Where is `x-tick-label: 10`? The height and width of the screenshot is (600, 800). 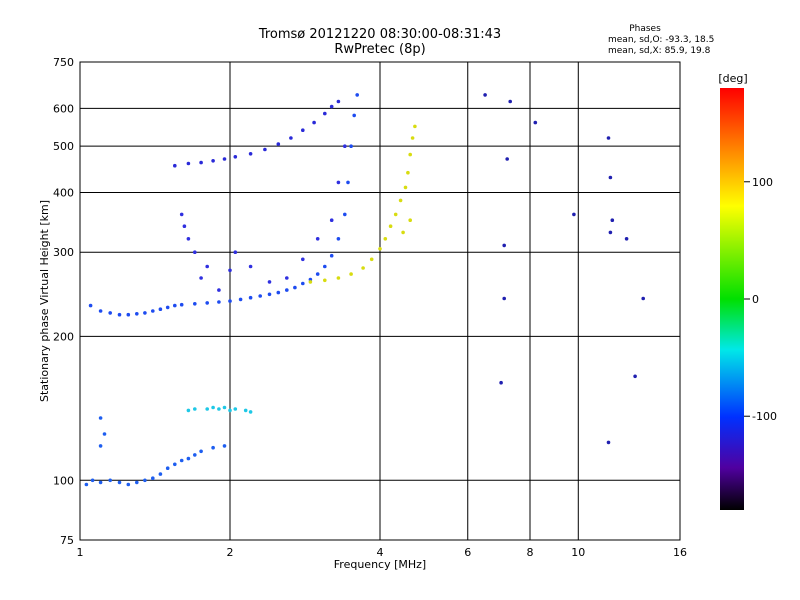 x-tick-label: 10 is located at coordinates (578, 552).